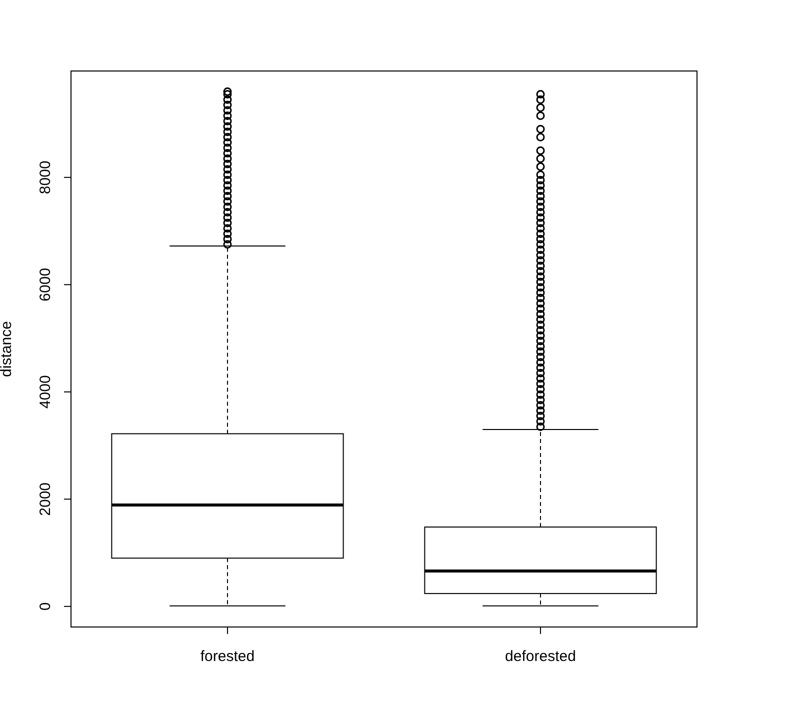 Image resolution: width=800 pixels, height=714 pixels. What do you see at coordinates (45, 606) in the screenshot?
I see `y-tick-label: 0` at bounding box center [45, 606].